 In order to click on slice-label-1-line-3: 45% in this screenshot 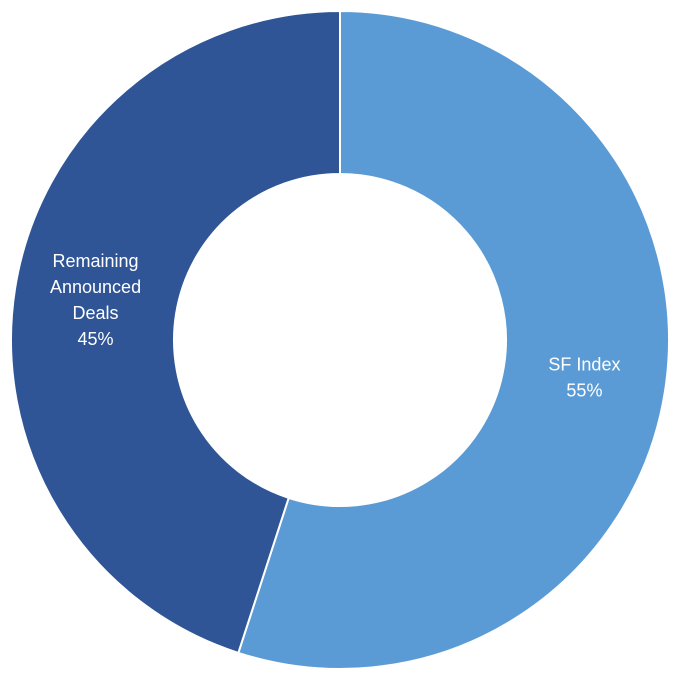, I will do `click(96, 339)`.